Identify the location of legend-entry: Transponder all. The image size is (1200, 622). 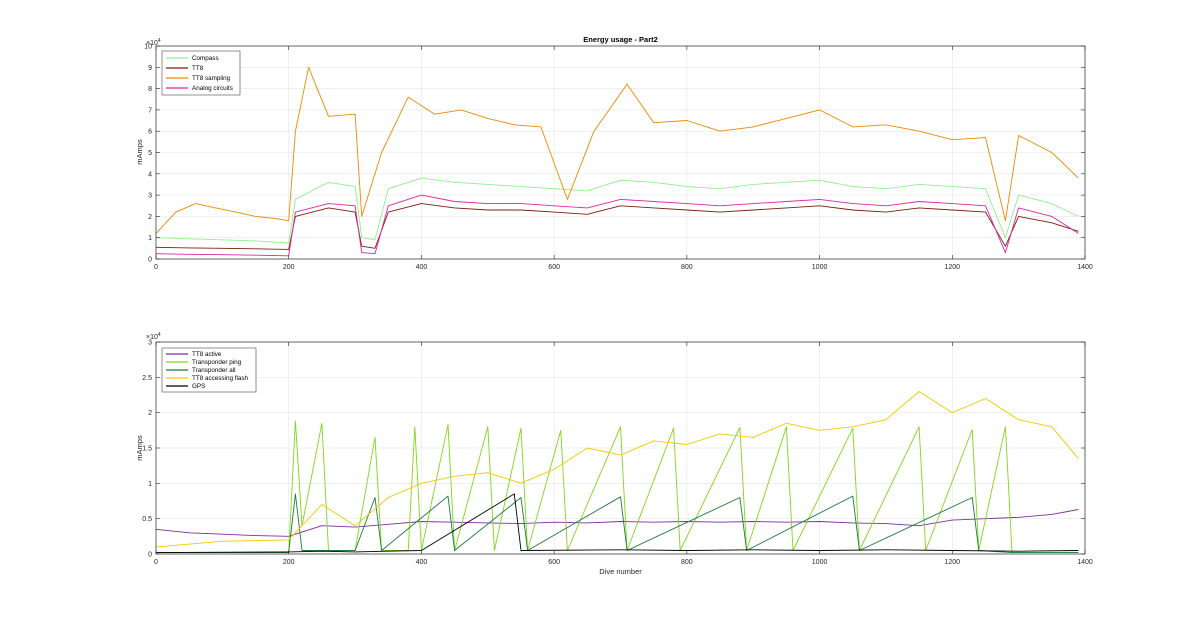
(214, 370).